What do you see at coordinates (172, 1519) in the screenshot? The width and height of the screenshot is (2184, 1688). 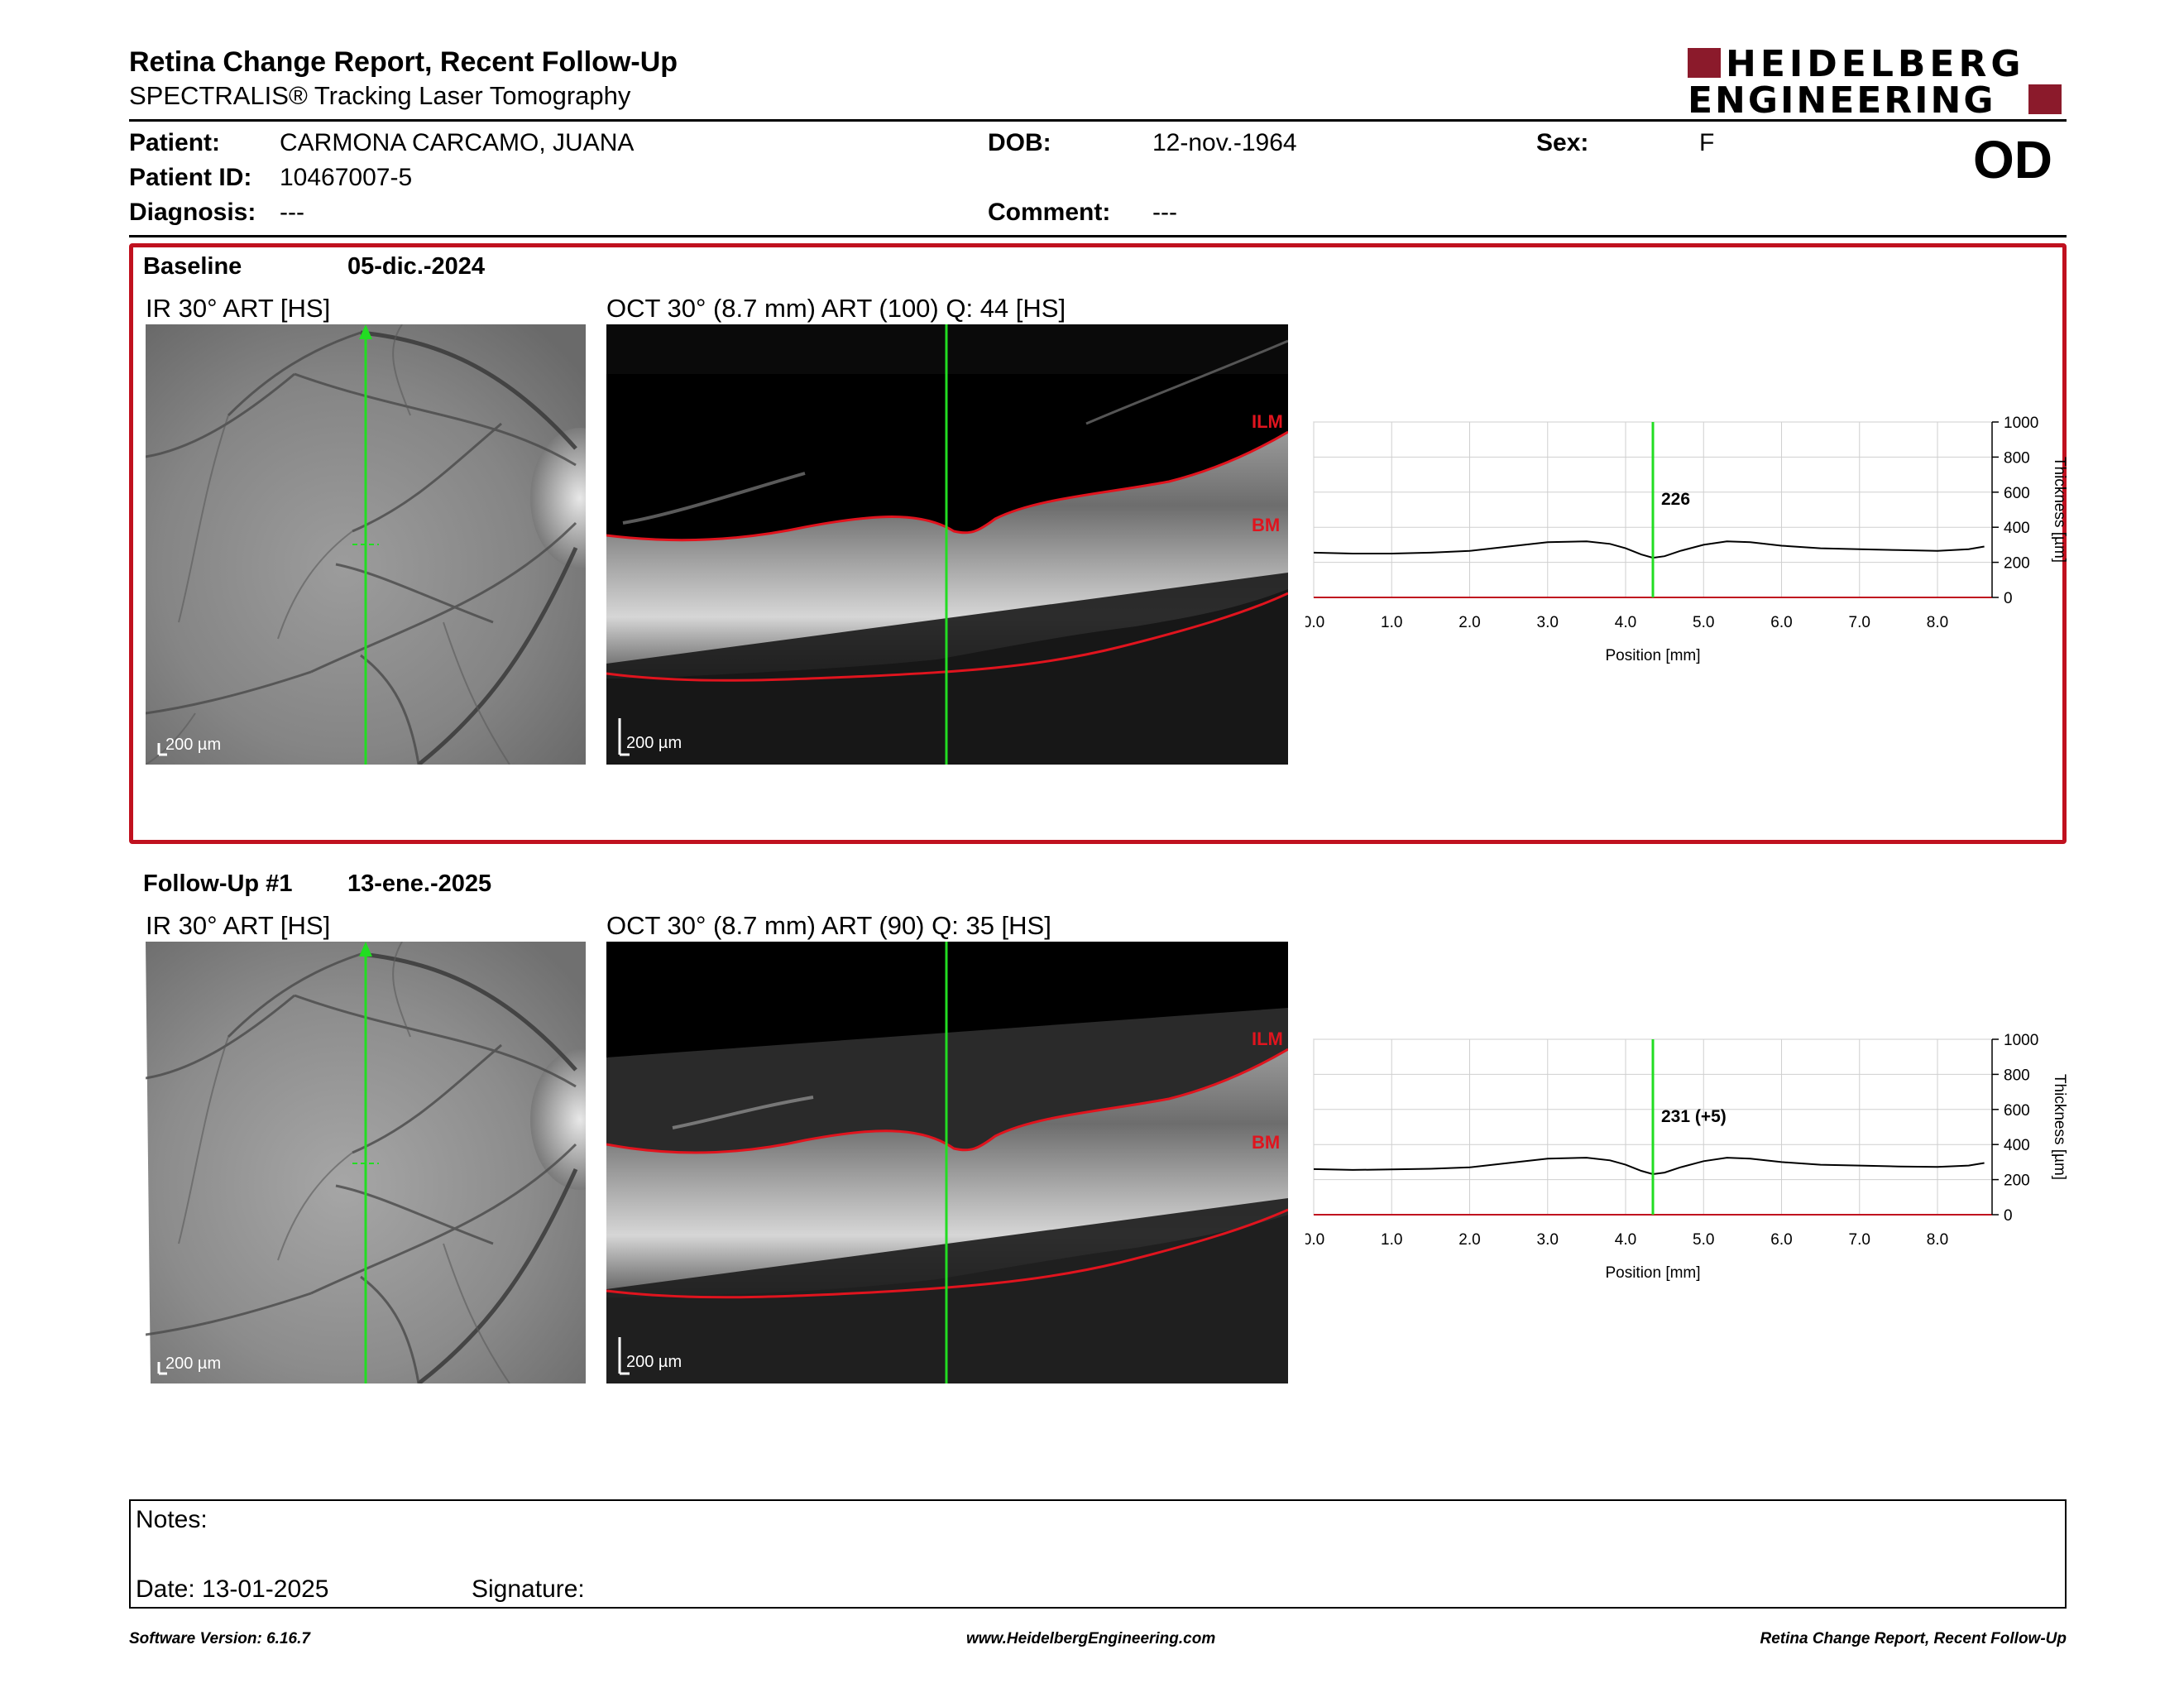 I see `notes-label: Notes:` at bounding box center [172, 1519].